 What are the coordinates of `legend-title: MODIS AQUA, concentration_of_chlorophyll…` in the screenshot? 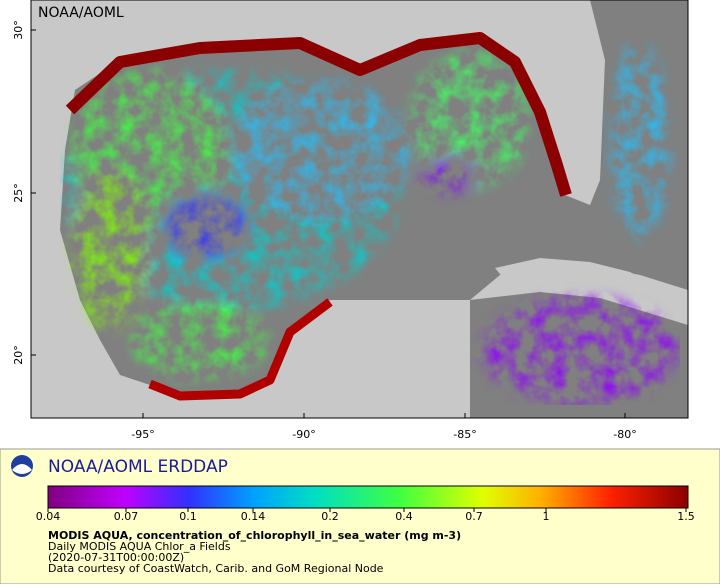 It's located at (254, 535).